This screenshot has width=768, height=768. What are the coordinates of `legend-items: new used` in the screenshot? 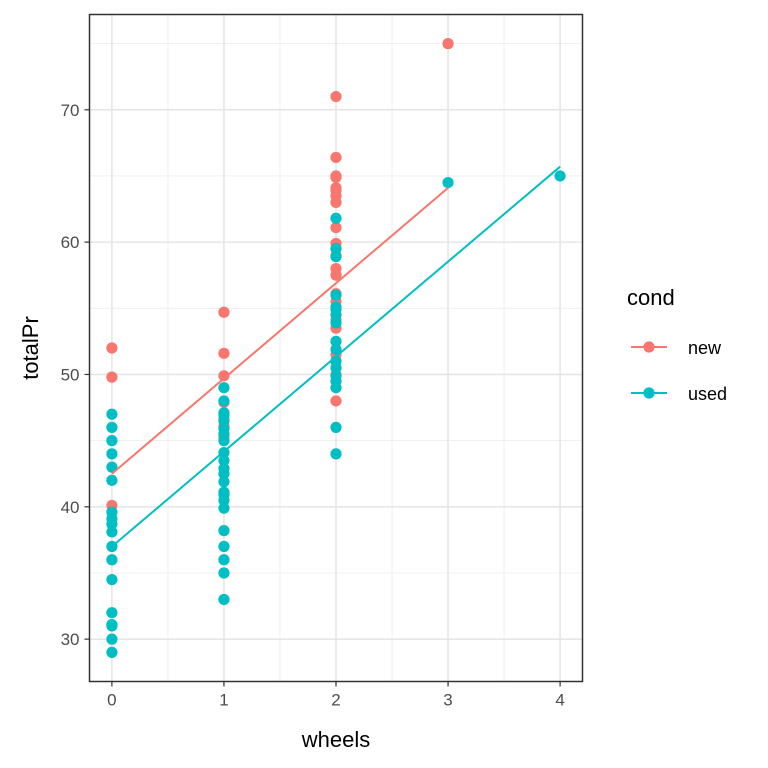 It's located at (679, 371).